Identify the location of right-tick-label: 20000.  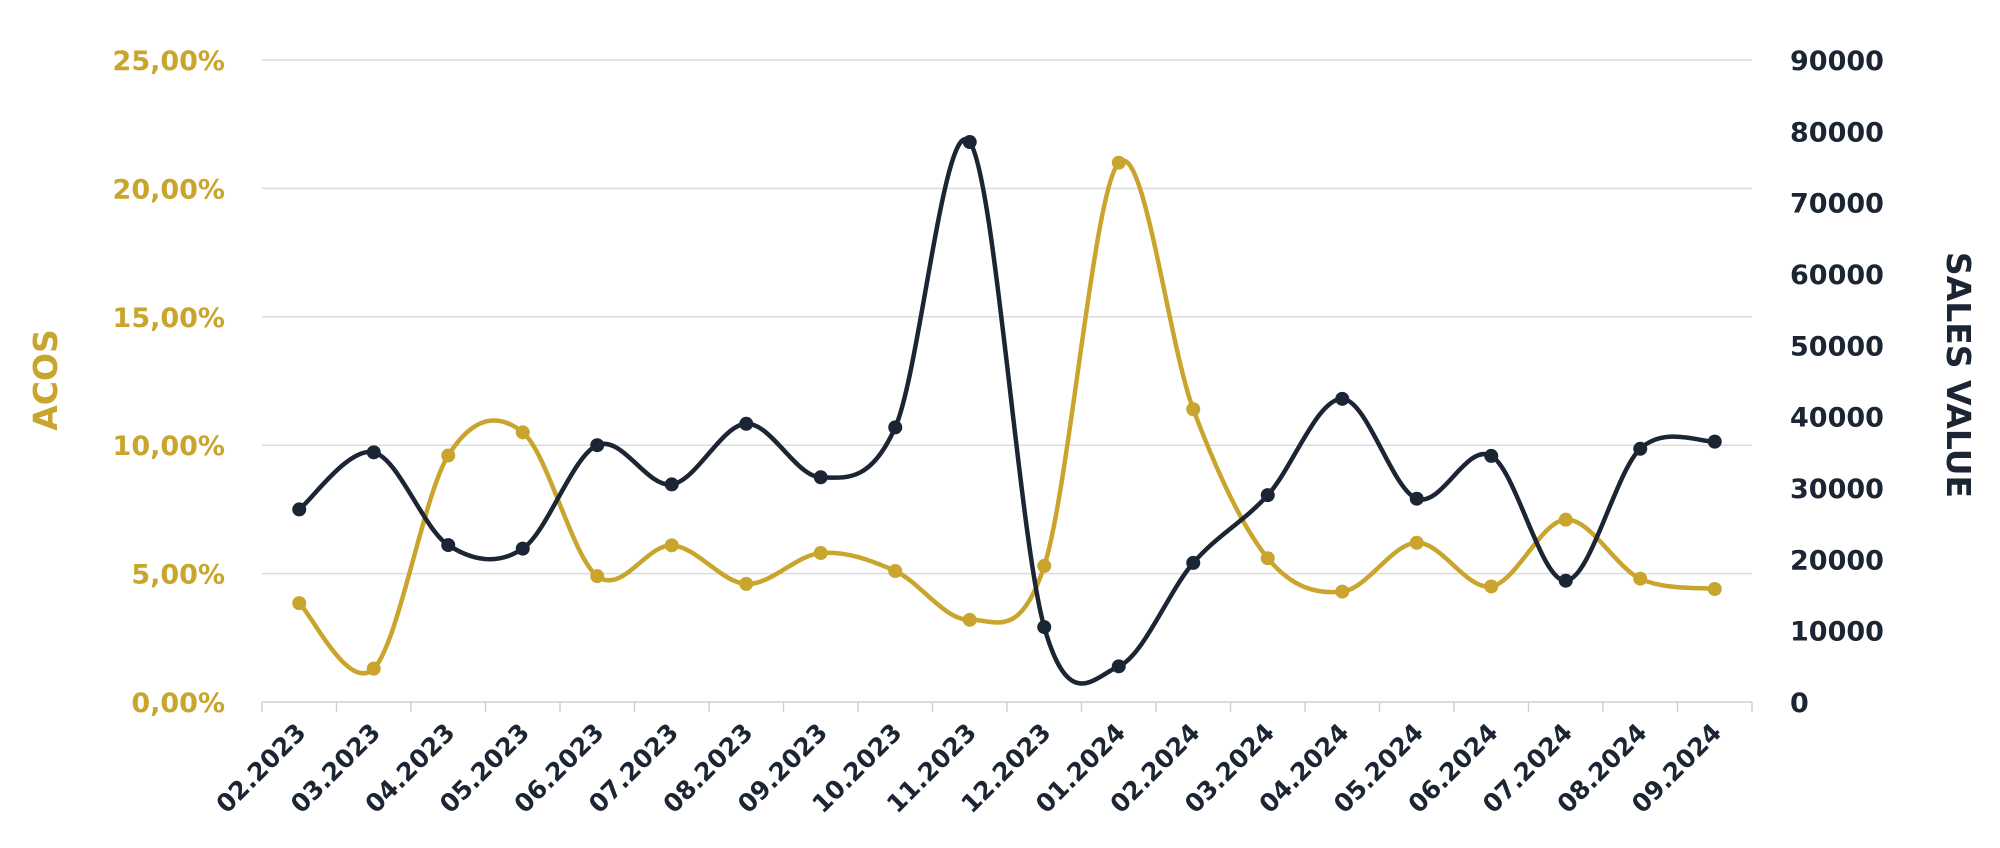
(1837, 560).